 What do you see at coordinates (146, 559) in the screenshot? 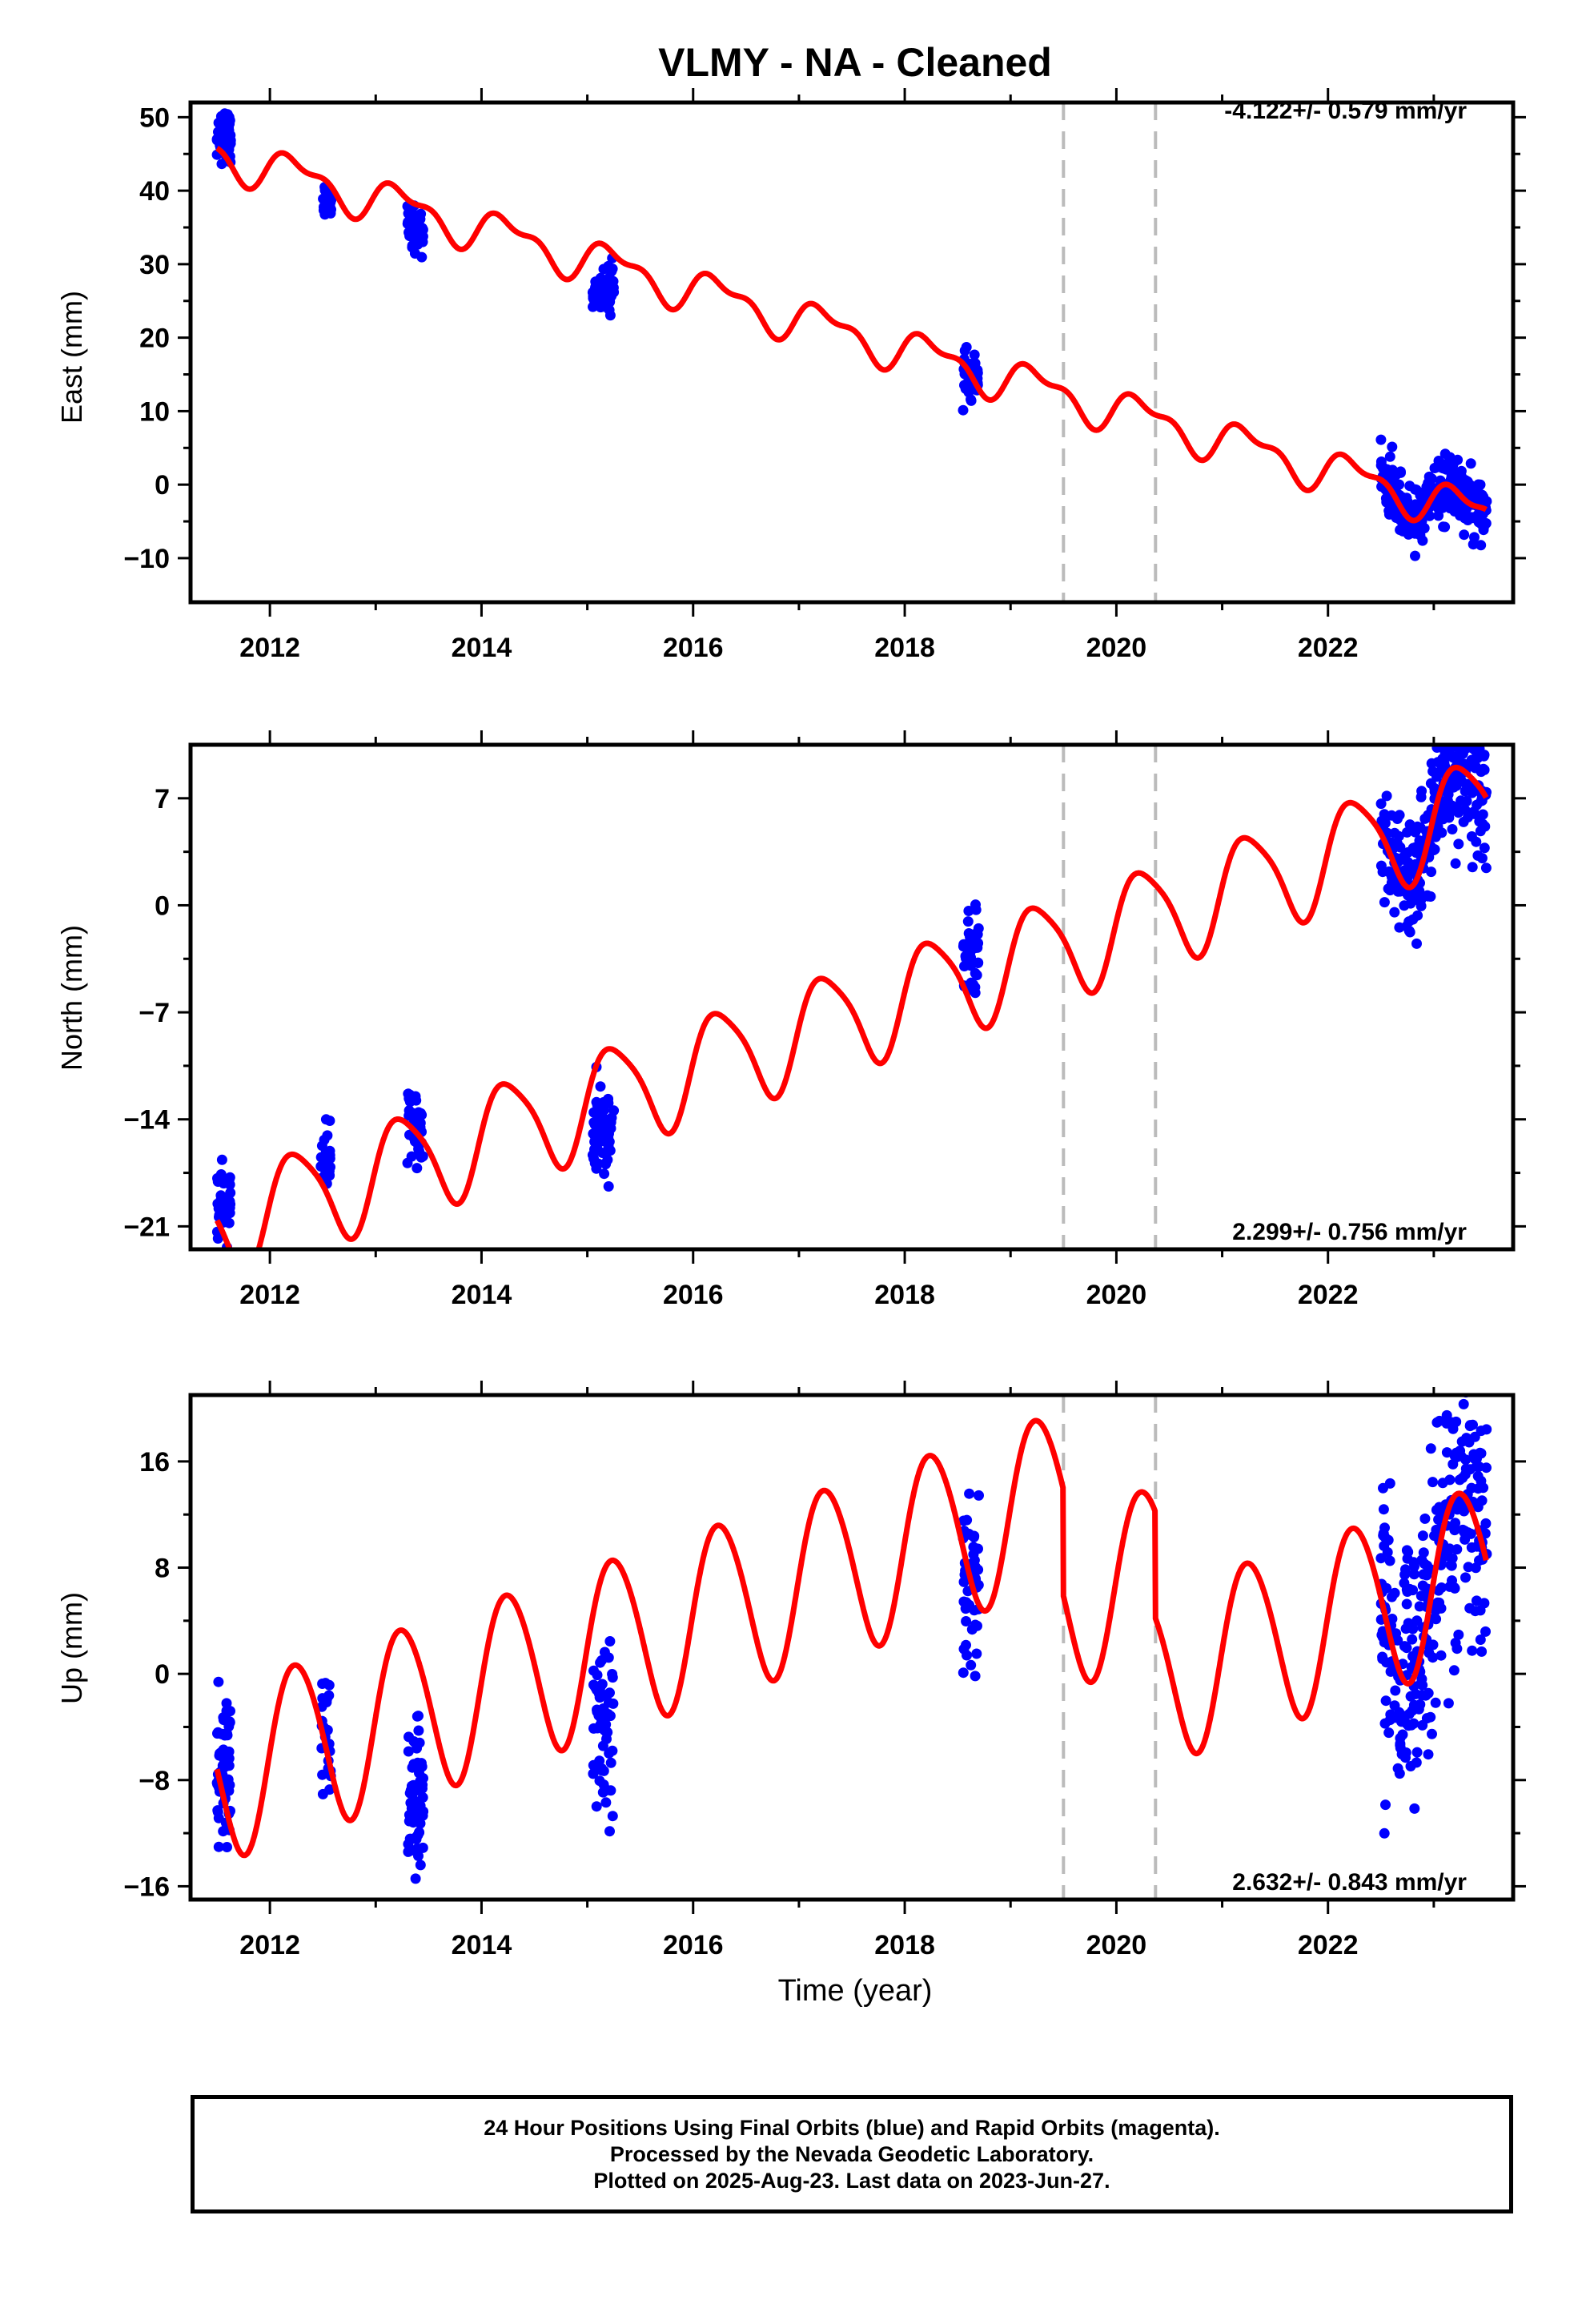
I see `east-y-tick-label: −10` at bounding box center [146, 559].